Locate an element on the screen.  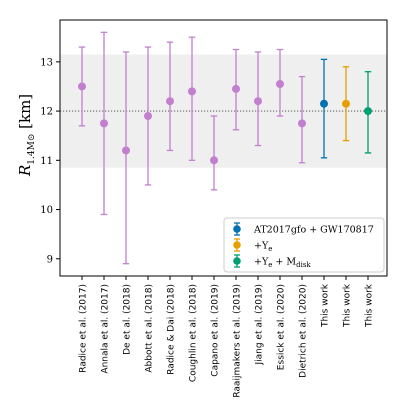
y-tick-label: 12 is located at coordinates (46, 112).